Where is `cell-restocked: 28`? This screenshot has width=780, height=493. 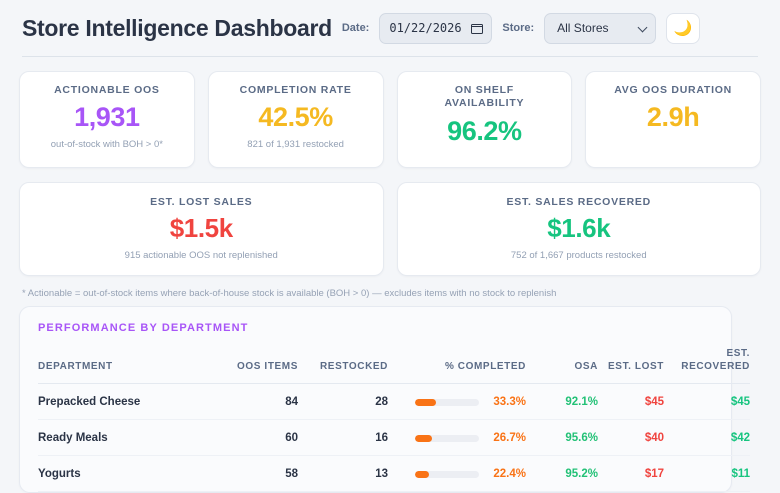
cell-restocked: 28 is located at coordinates (343, 402).